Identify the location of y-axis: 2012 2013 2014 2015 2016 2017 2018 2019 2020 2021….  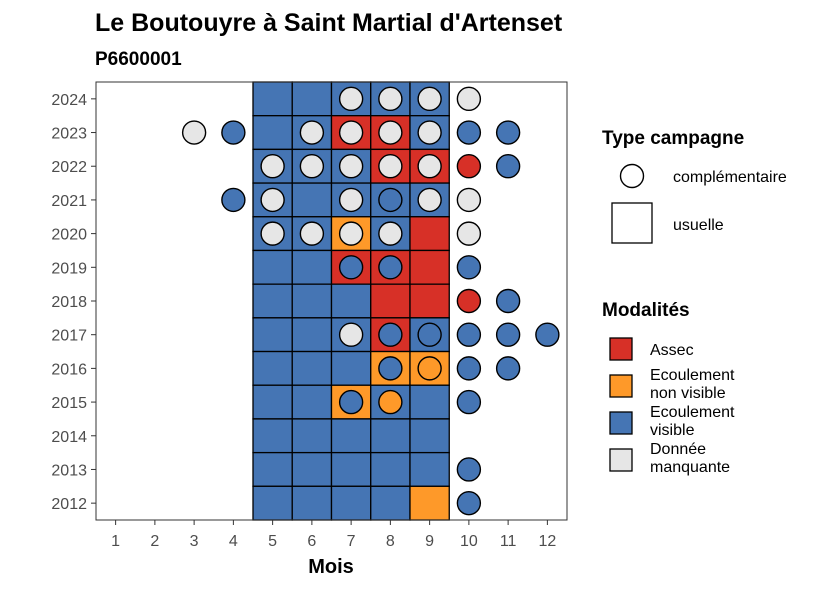
(73, 302).